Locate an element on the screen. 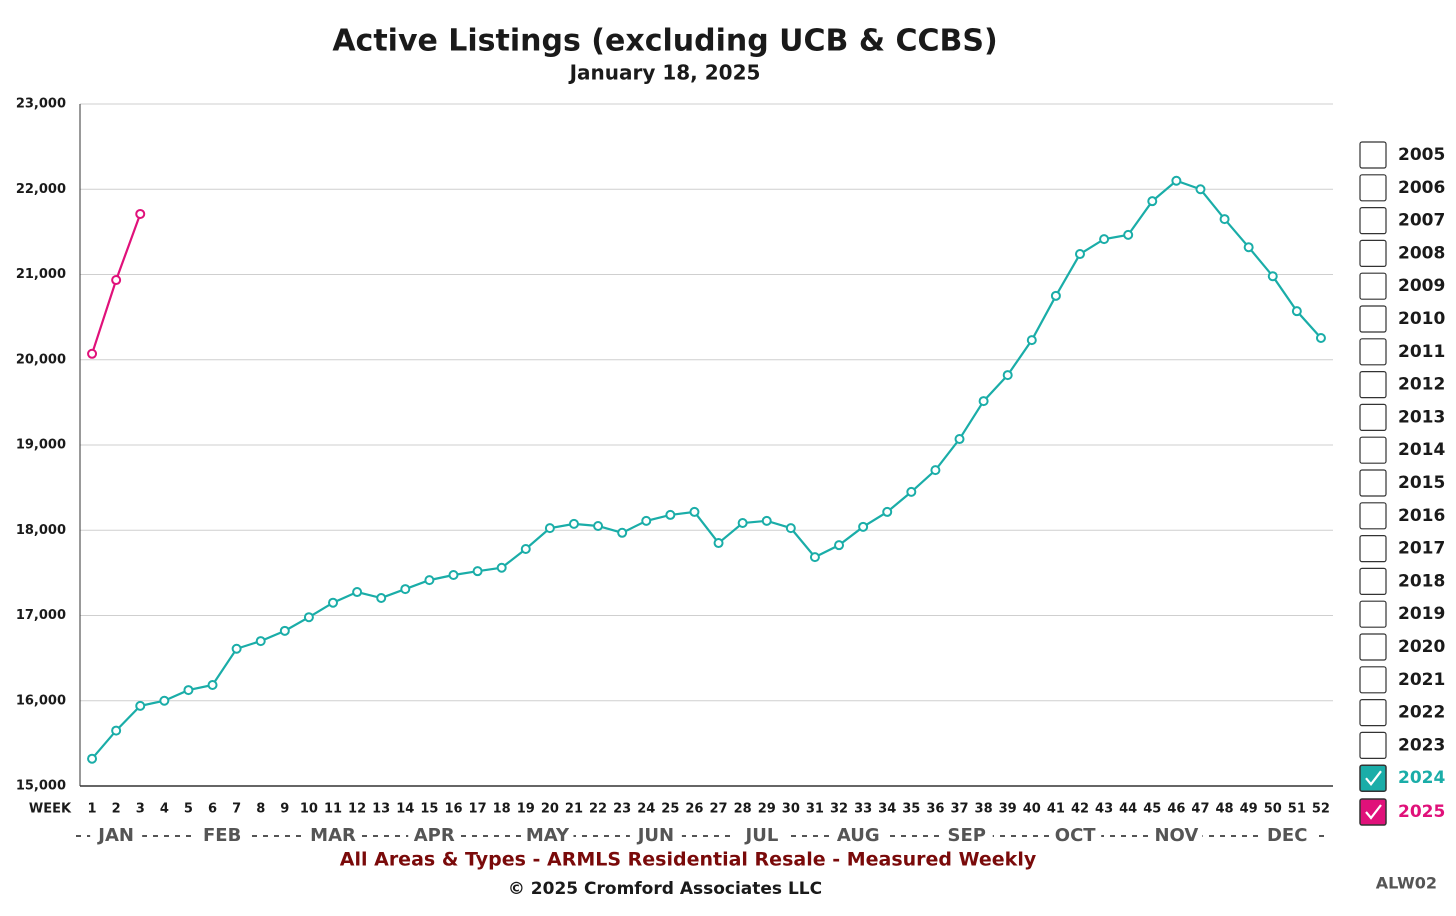 This screenshot has width=1456, height=916. x-tick-label: 38 is located at coordinates (984, 809).